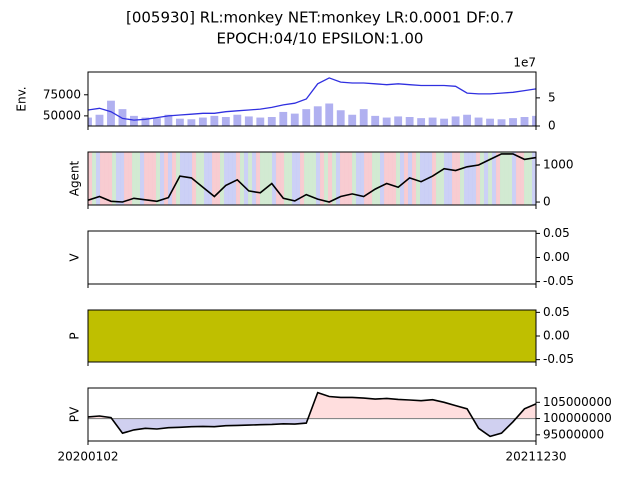 The image size is (640, 480). Describe the element at coordinates (312, 336) in the screenshot. I see `probability-fill` at that location.